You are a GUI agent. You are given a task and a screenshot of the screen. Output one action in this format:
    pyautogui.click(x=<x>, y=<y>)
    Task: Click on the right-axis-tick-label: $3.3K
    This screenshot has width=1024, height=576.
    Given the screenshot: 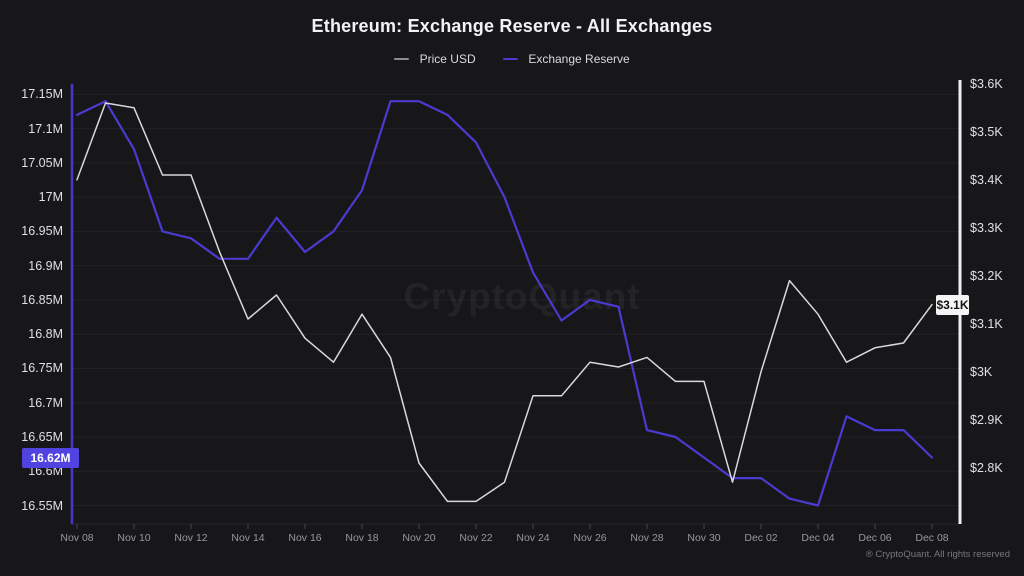 What is the action you would take?
    pyautogui.click(x=986, y=227)
    